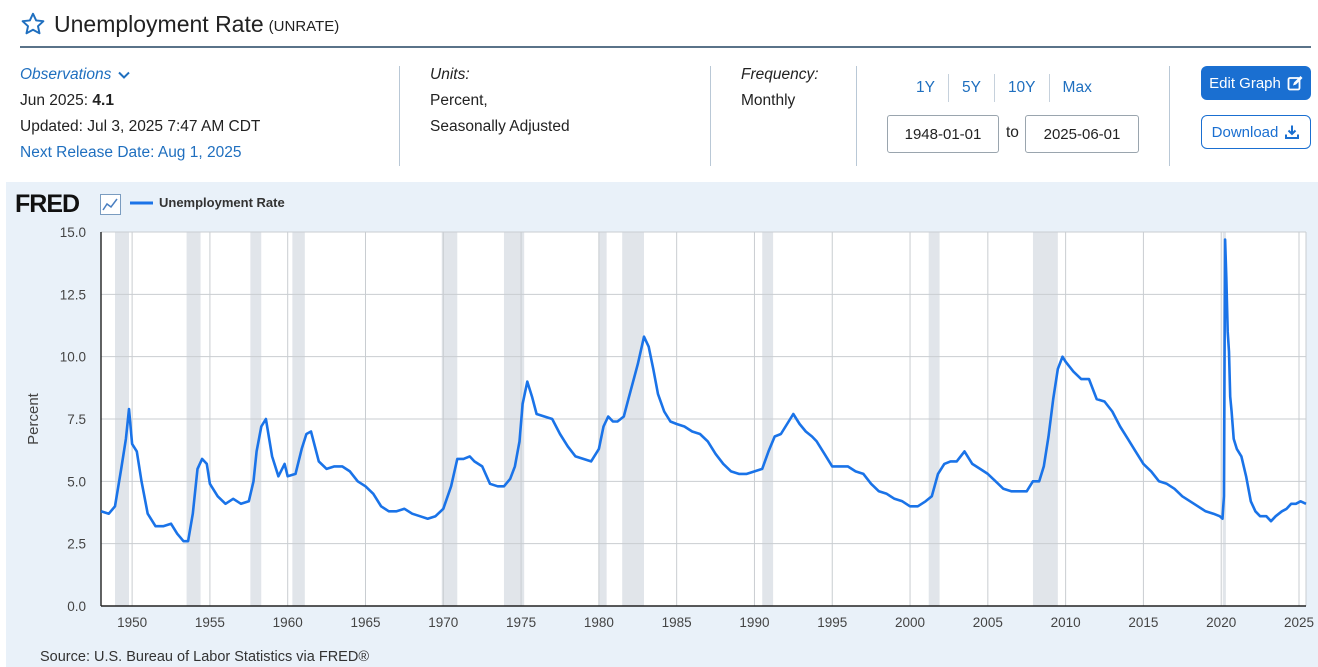  What do you see at coordinates (1245, 83) in the screenshot?
I see `edit-graph-label: Edit Graph` at bounding box center [1245, 83].